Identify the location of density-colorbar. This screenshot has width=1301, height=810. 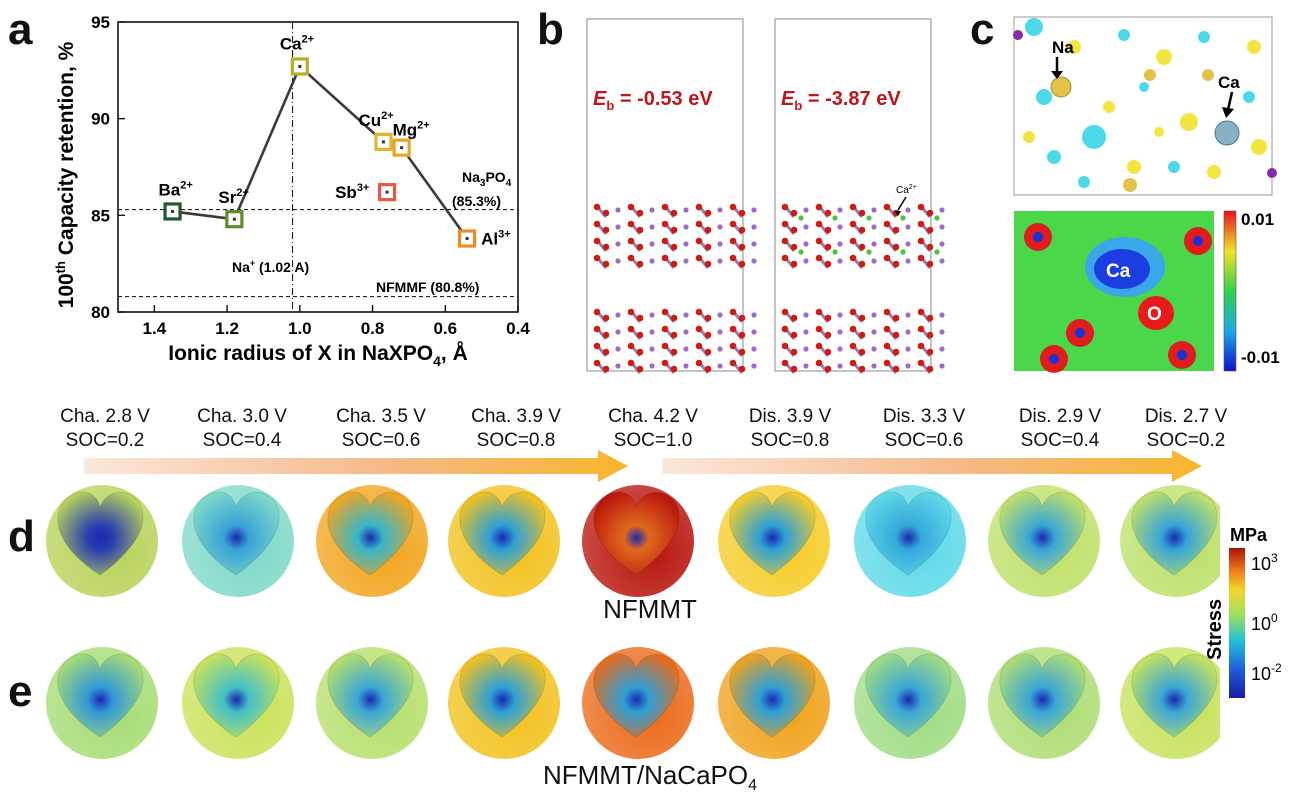
(1230, 291).